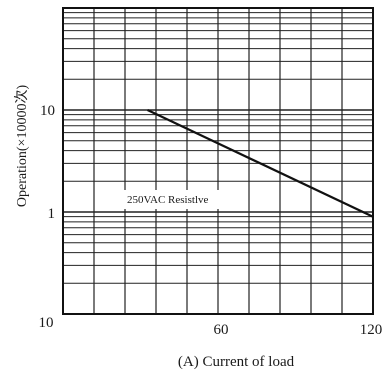  Describe the element at coordinates (47, 111) in the screenshot. I see `y-tick-label-10: 10` at that location.